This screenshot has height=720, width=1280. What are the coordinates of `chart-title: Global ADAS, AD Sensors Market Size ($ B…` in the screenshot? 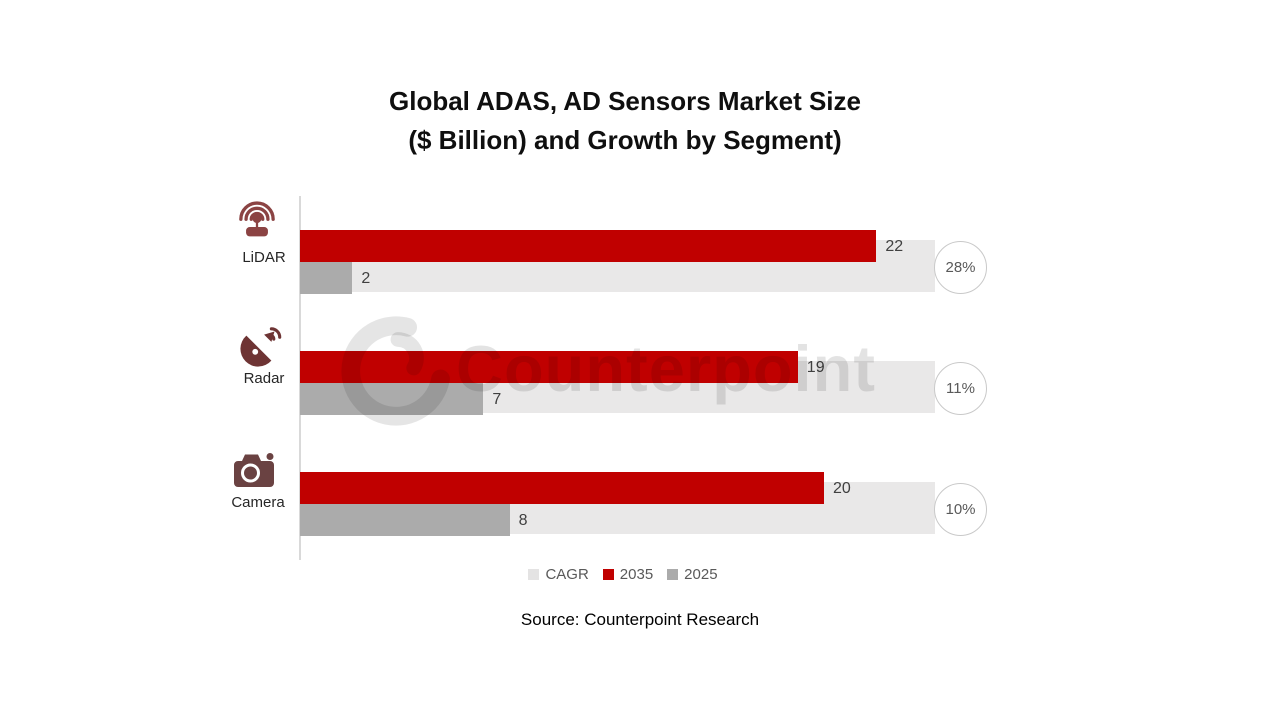 It's located at (625, 121).